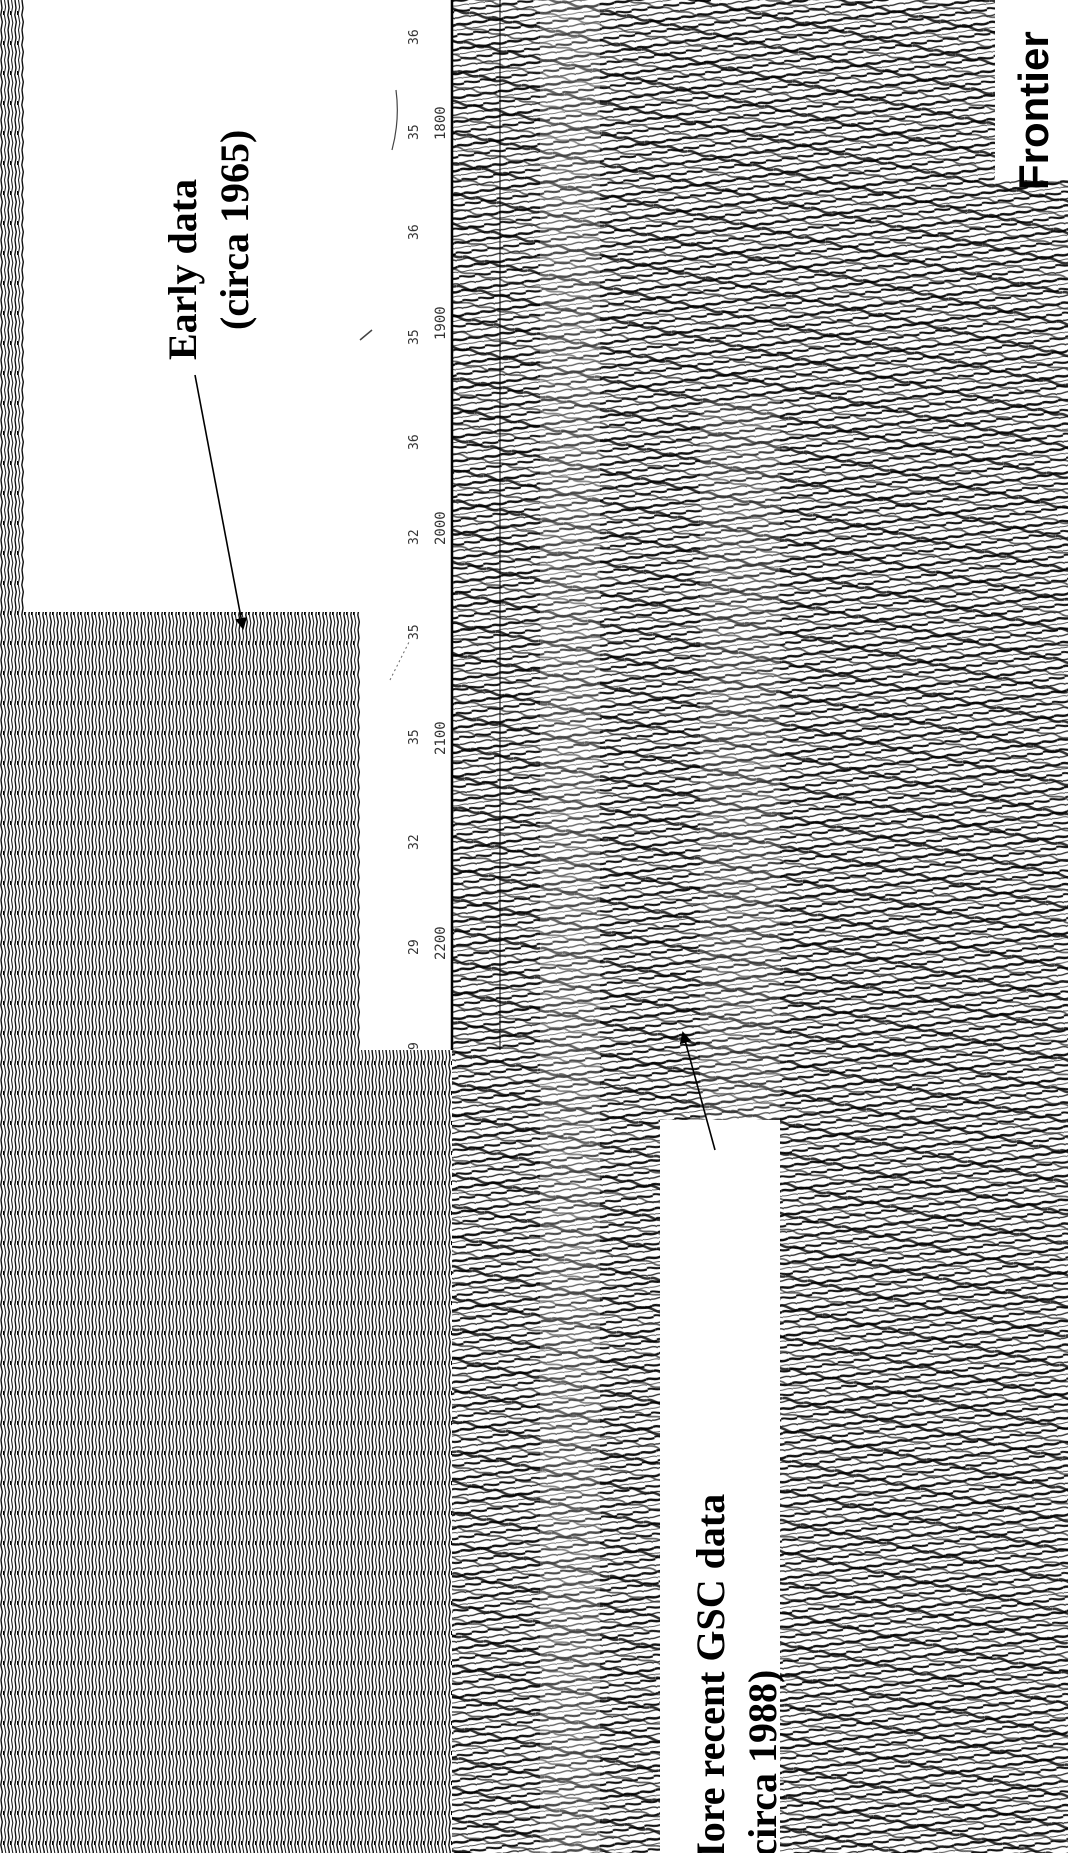 The image size is (1068, 1853). Describe the element at coordinates (441, 738) in the screenshot. I see `shotpoint-label: 2100` at that location.